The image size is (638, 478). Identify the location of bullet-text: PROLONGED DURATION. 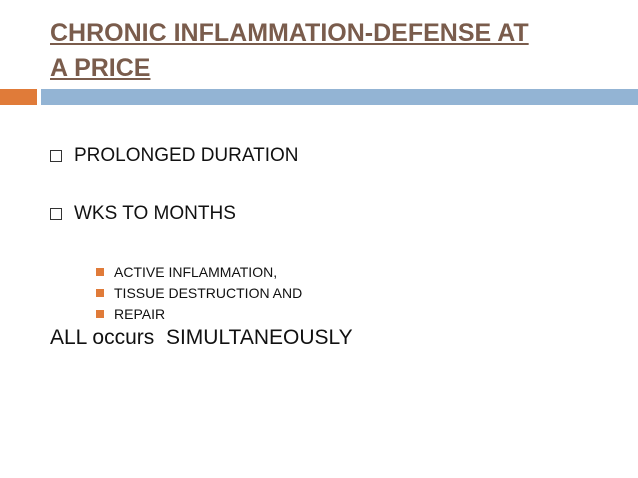
(186, 155).